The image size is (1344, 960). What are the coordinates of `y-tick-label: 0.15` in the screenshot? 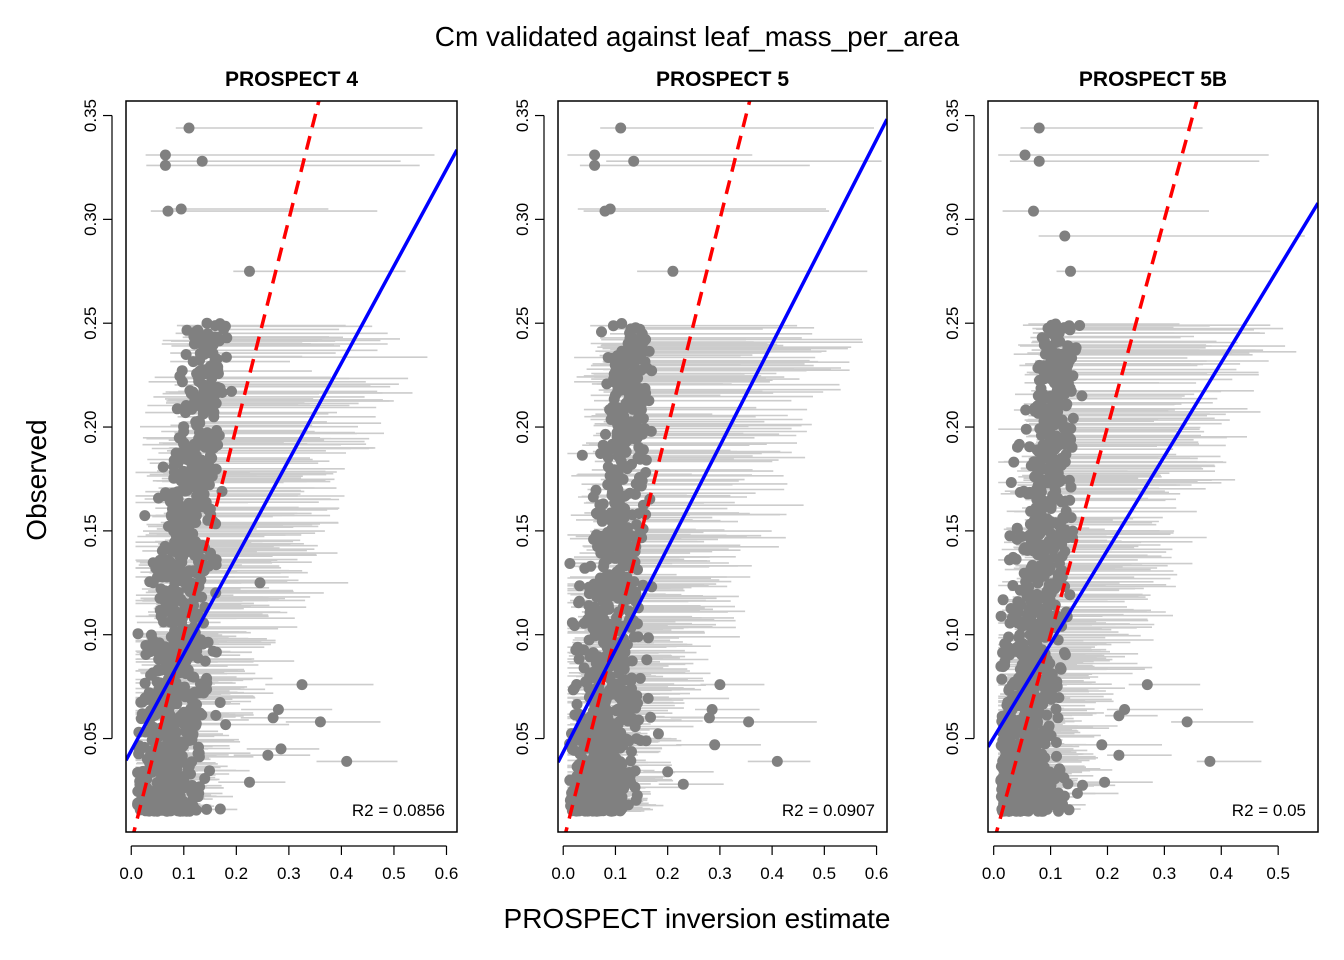 It's located at (952, 530).